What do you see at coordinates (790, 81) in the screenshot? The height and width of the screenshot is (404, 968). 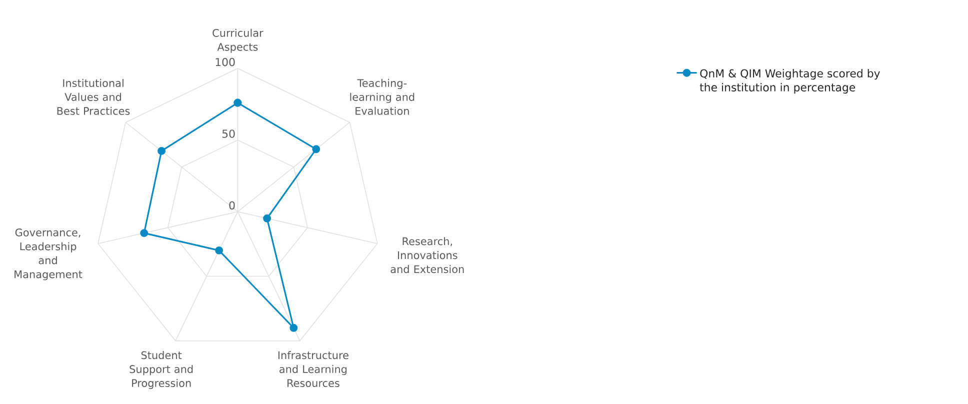 I see `legend-label: QnM & QIM Weightage scored by the institution in percentage` at bounding box center [790, 81].